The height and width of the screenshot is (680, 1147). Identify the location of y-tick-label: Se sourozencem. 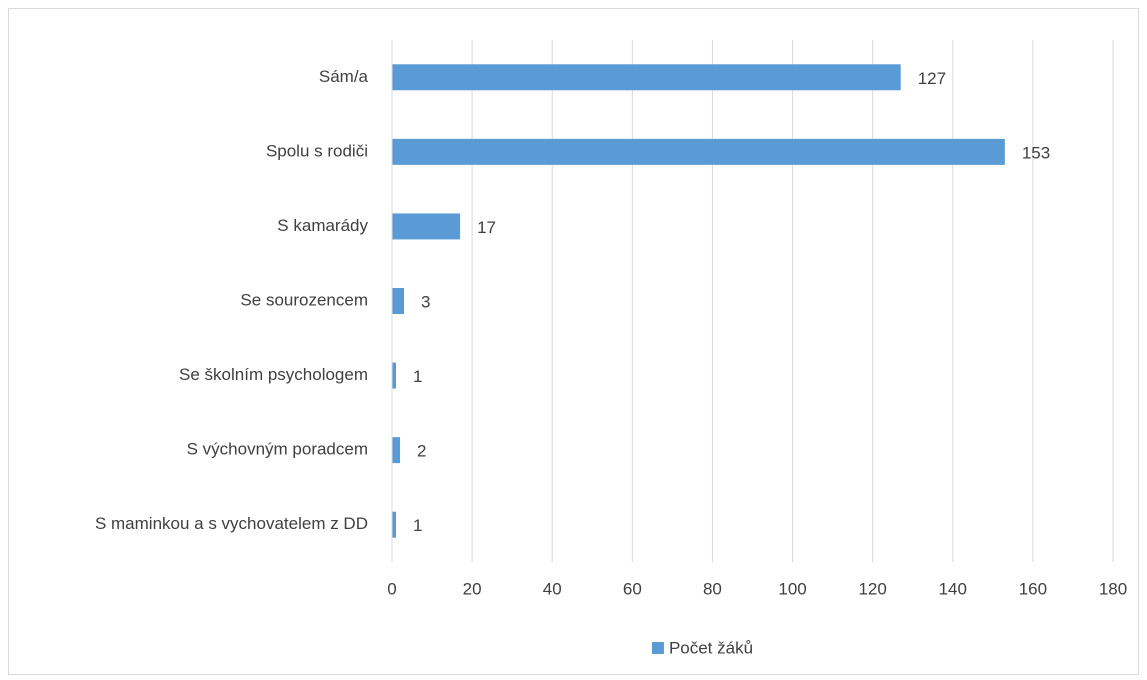
(304, 299).